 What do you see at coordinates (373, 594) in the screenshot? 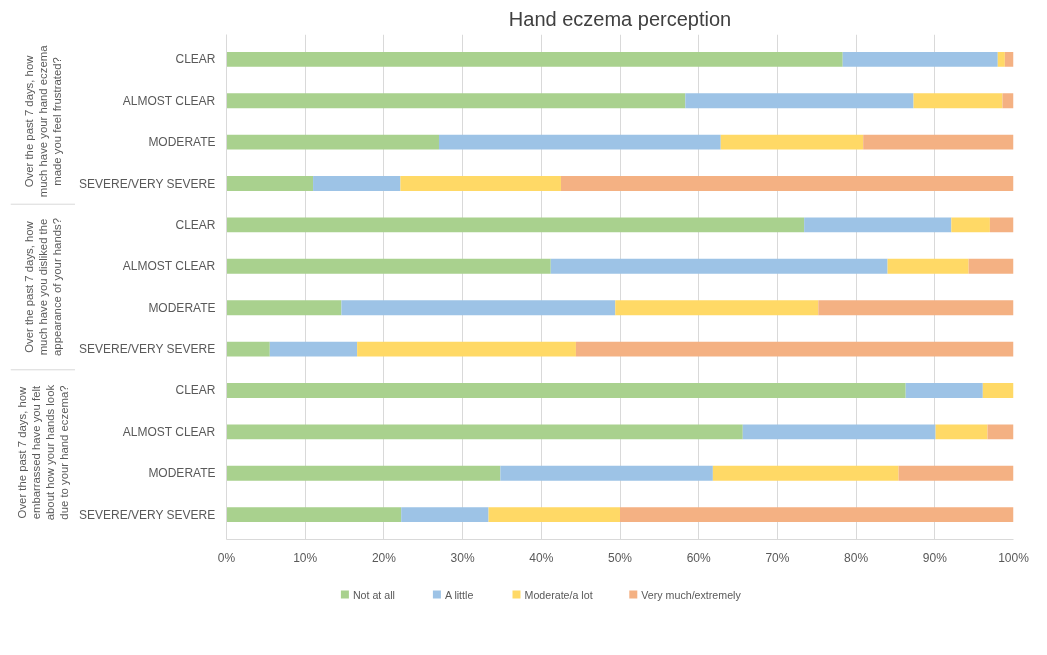
I see `legend-label: Not at all` at bounding box center [373, 594].